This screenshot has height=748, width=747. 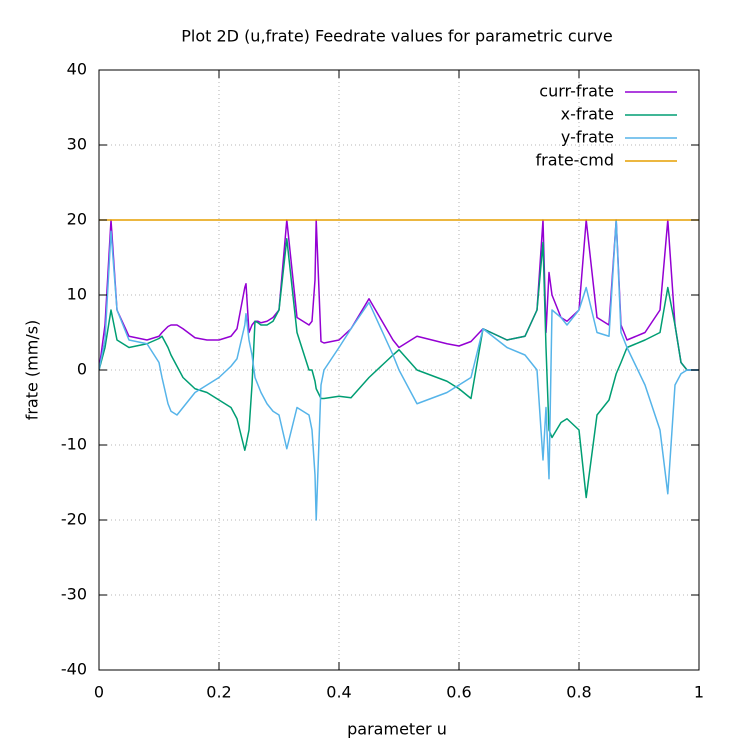 I want to click on x-tick-label: 0.4, so click(x=338, y=692).